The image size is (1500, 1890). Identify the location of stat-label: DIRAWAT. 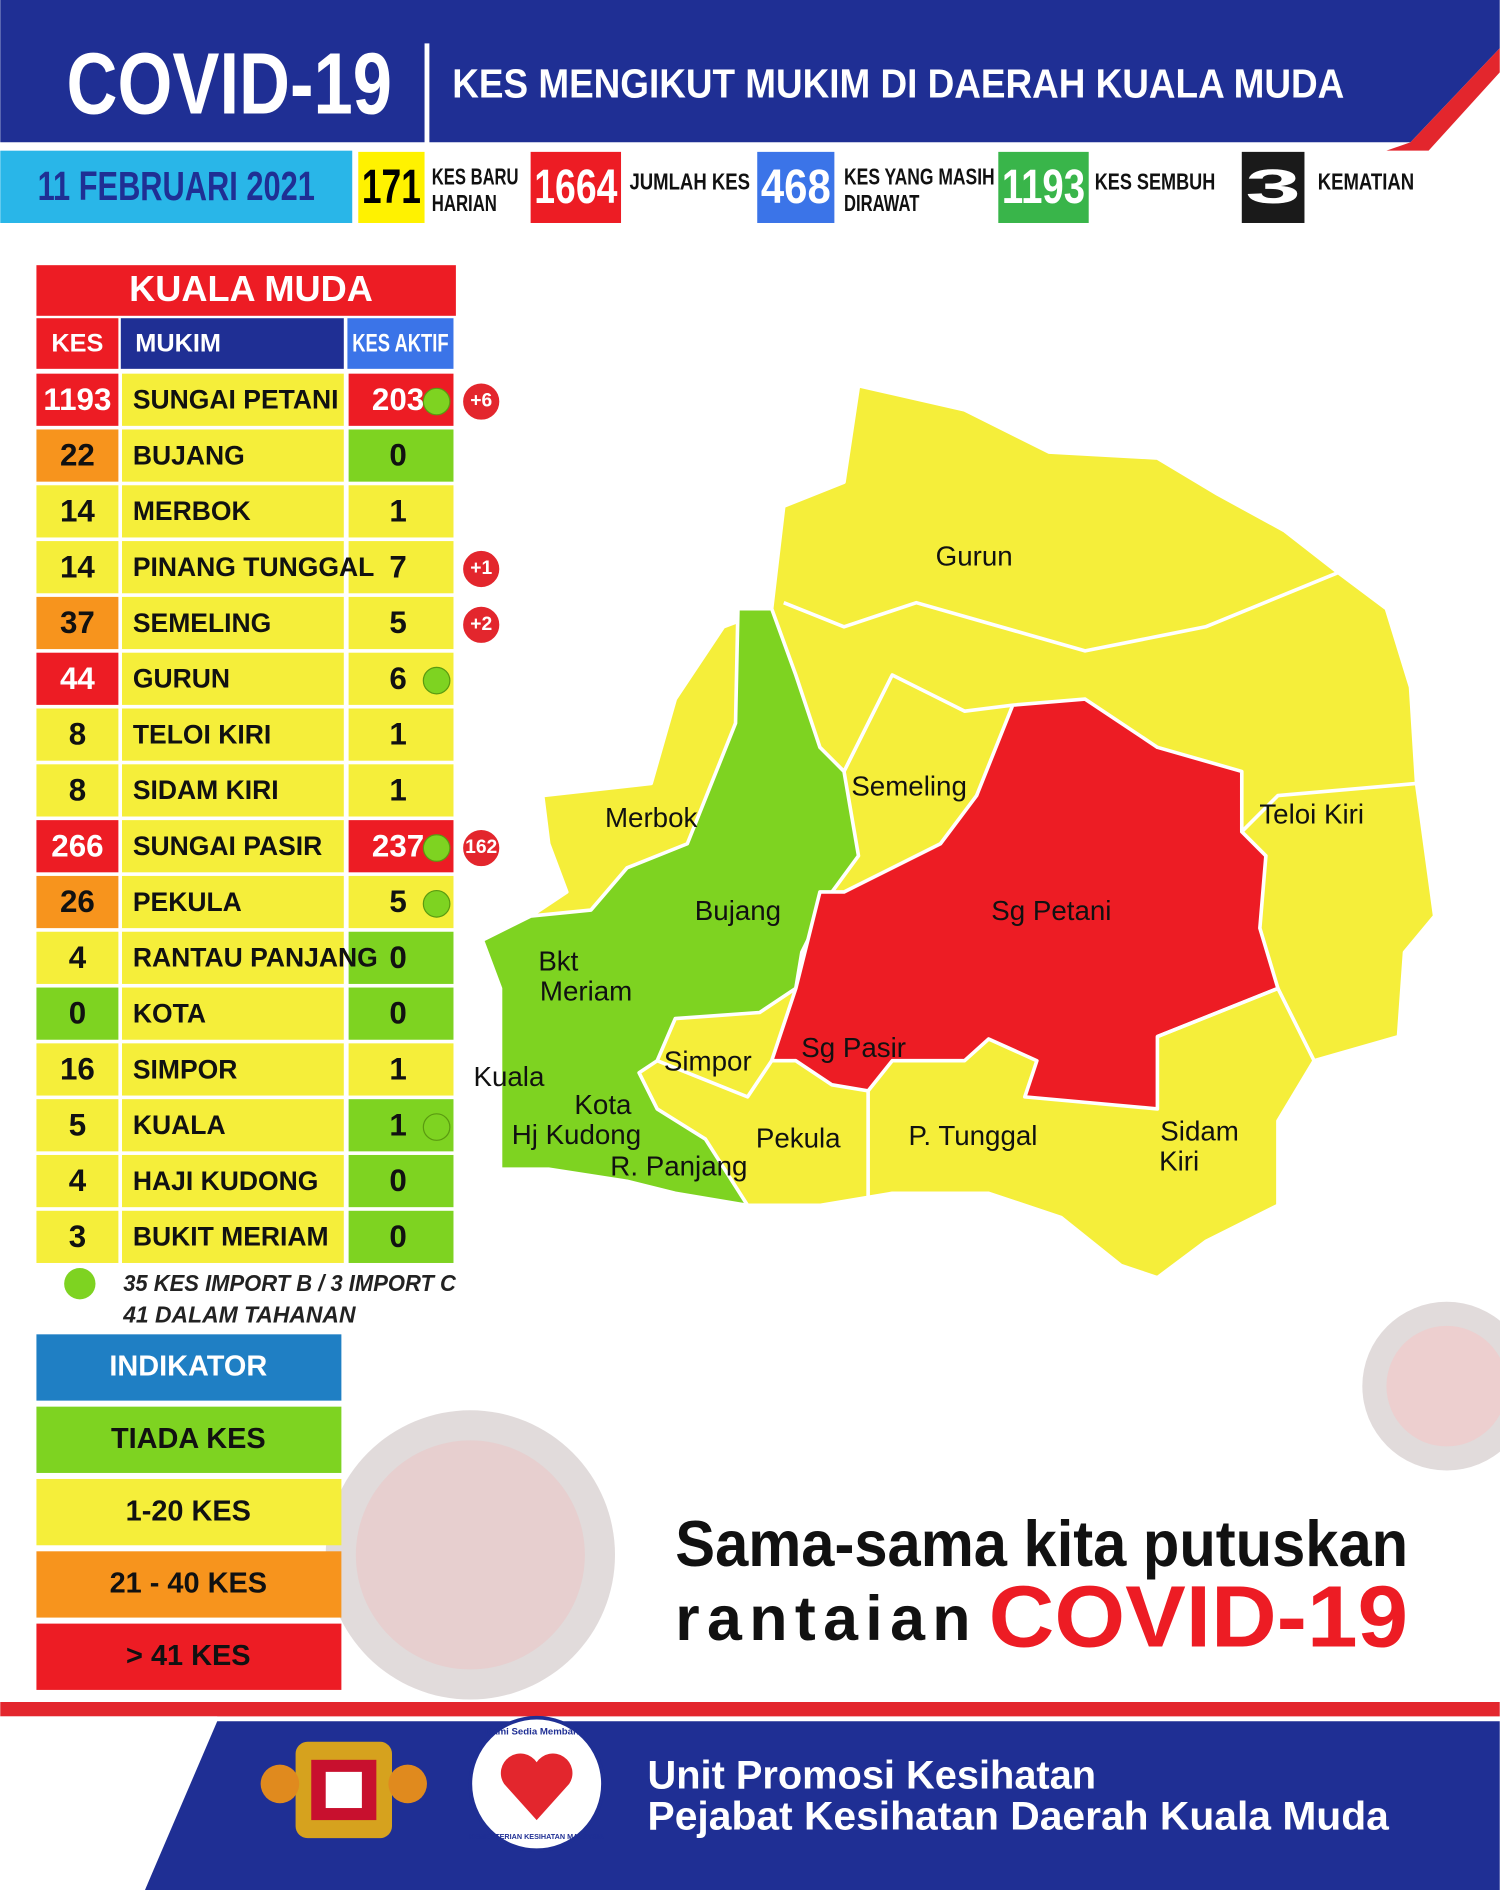
(881, 203).